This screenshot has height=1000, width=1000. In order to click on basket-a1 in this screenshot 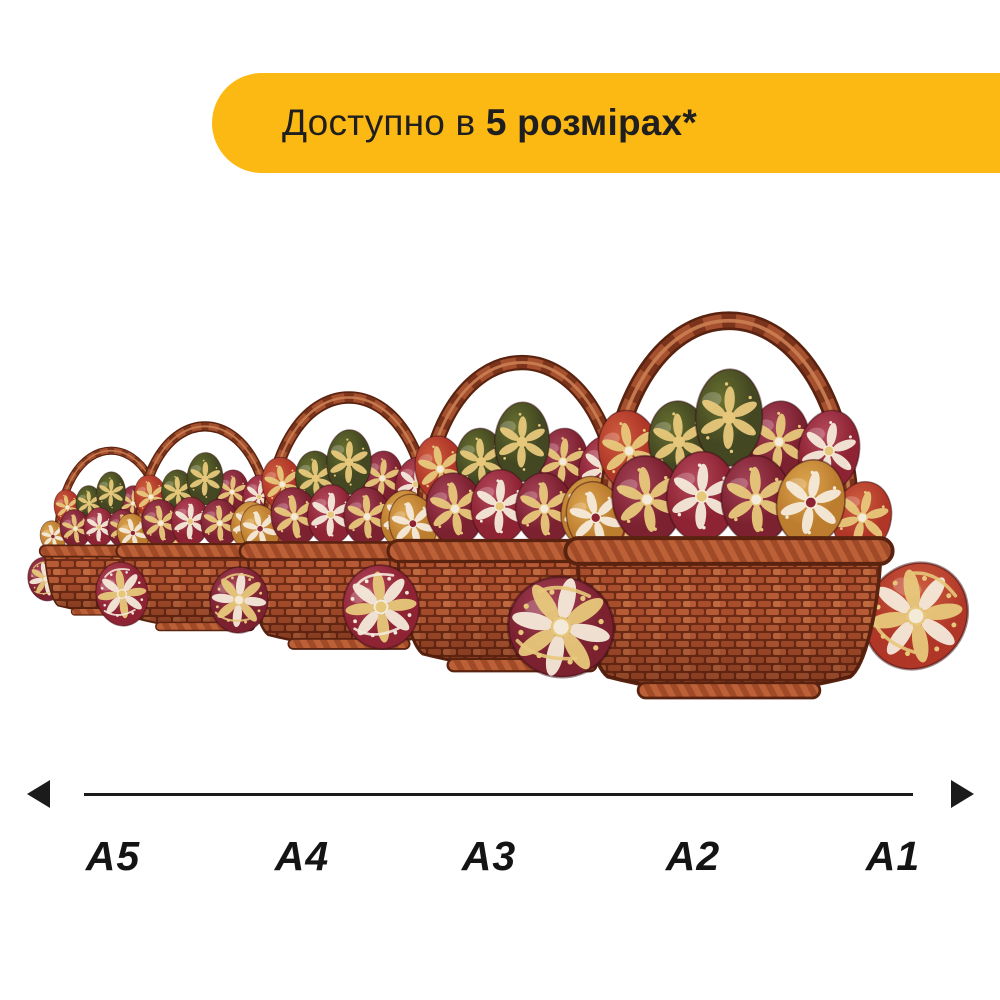, I will do `click(729, 505)`.